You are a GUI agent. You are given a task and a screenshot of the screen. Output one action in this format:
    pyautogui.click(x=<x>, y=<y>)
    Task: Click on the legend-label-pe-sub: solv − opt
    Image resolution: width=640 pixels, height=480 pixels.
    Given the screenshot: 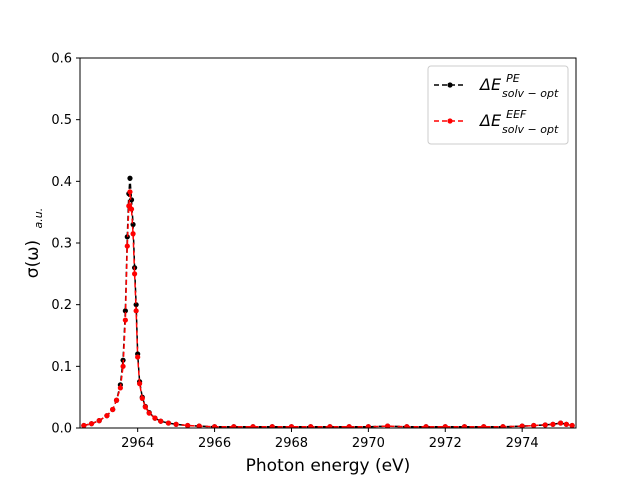 What is the action you would take?
    pyautogui.click(x=530, y=93)
    